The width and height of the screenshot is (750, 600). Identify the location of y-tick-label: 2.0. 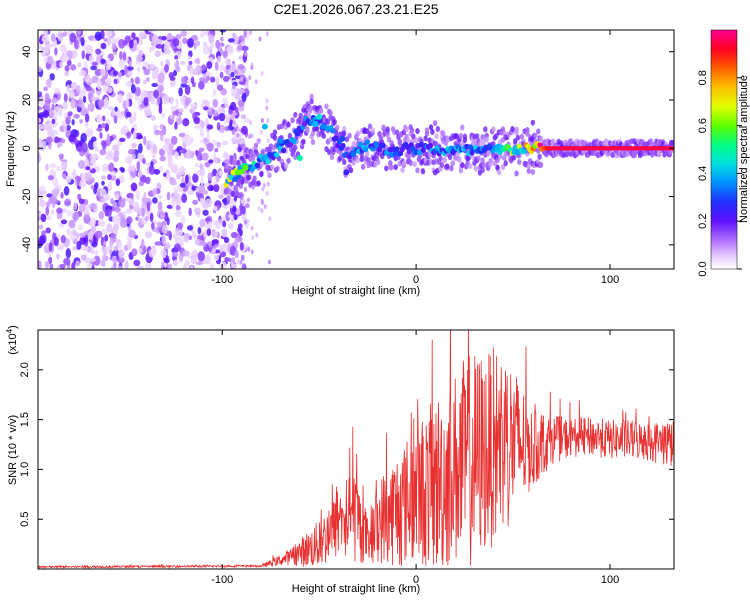
(25, 369).